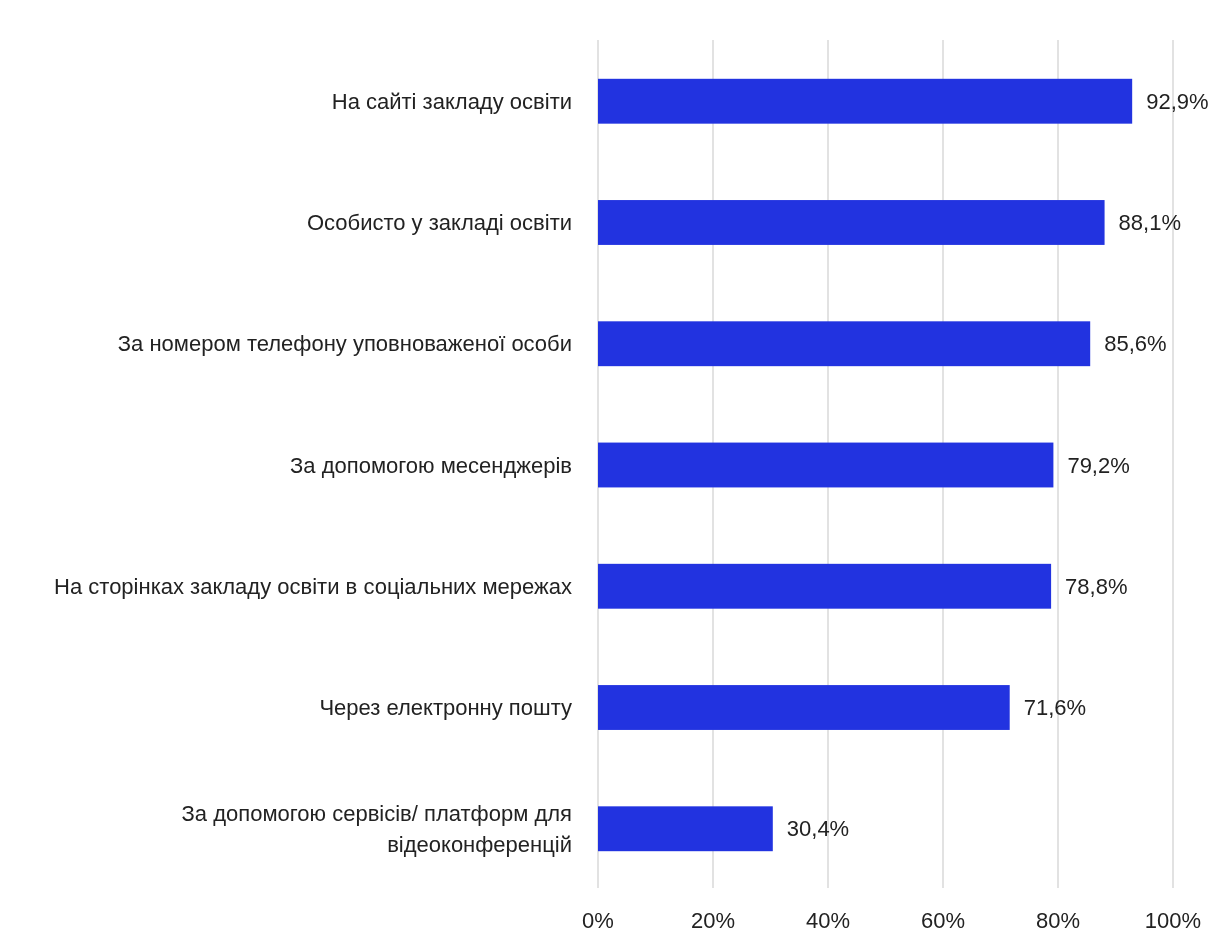 The height and width of the screenshot is (938, 1232). What do you see at coordinates (1096, 586) in the screenshot?
I see `data-label: 78,8%` at bounding box center [1096, 586].